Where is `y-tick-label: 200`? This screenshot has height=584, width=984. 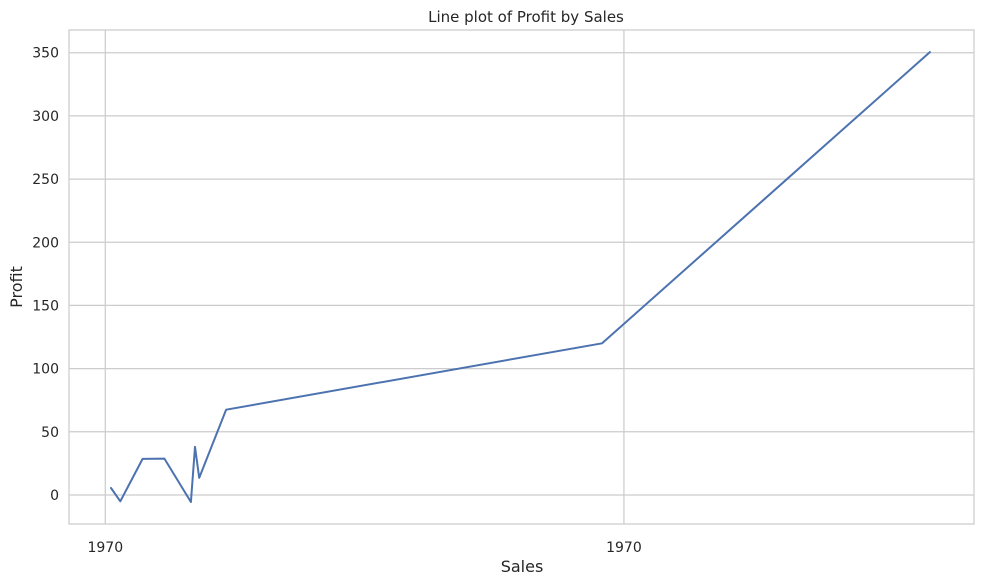
y-tick-label: 200 is located at coordinates (45, 243).